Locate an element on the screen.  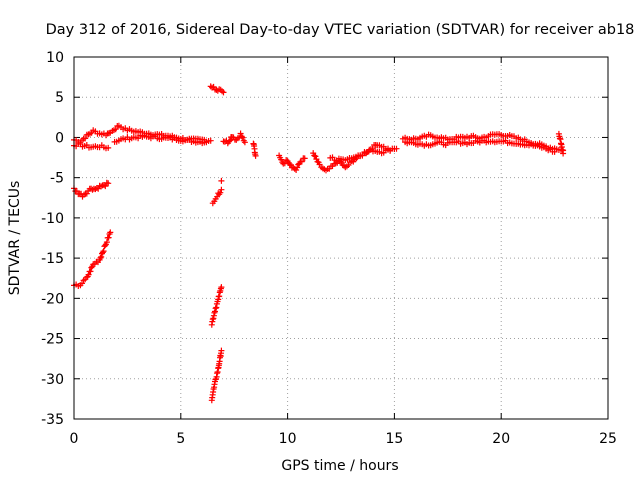
x-tick-label: 15 is located at coordinates (394, 439).